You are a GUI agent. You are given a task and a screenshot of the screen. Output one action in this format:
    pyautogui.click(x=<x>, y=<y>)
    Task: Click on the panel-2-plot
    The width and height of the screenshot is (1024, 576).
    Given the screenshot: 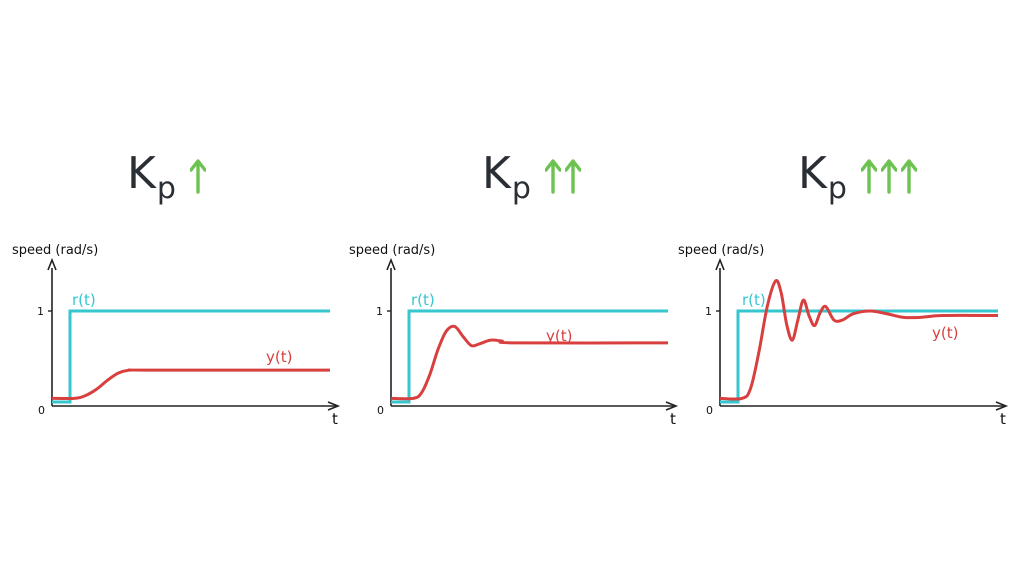 What is the action you would take?
    pyautogui.click(x=532, y=334)
    